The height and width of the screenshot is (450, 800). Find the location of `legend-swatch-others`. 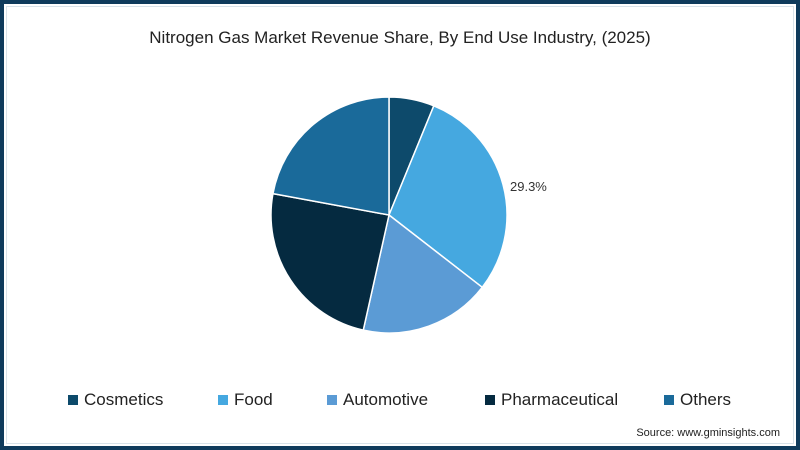

legend-swatch-others is located at coordinates (669, 400).